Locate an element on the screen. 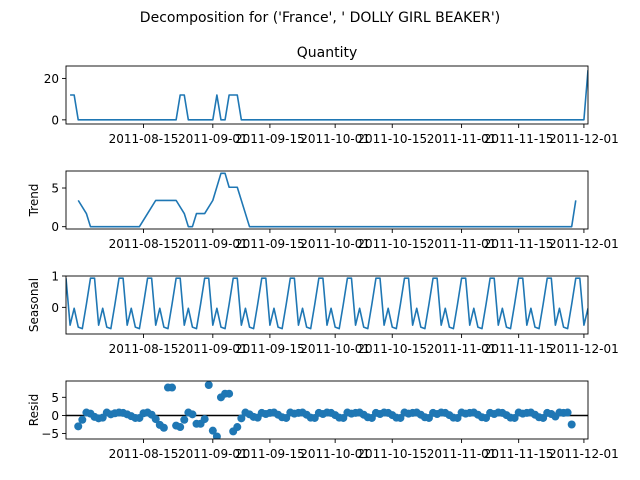 The height and width of the screenshot is (480, 640). x-tick-label-seasonal: 2011-10-15 is located at coordinates (392, 349).